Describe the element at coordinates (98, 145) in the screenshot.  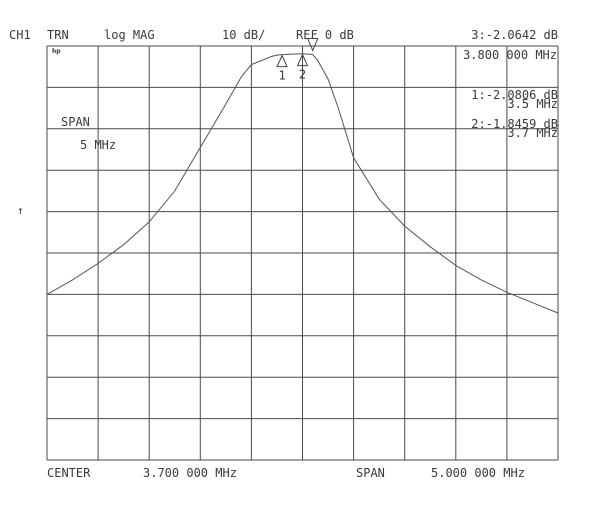
I see `span-annotation-value: 5 MHz` at that location.